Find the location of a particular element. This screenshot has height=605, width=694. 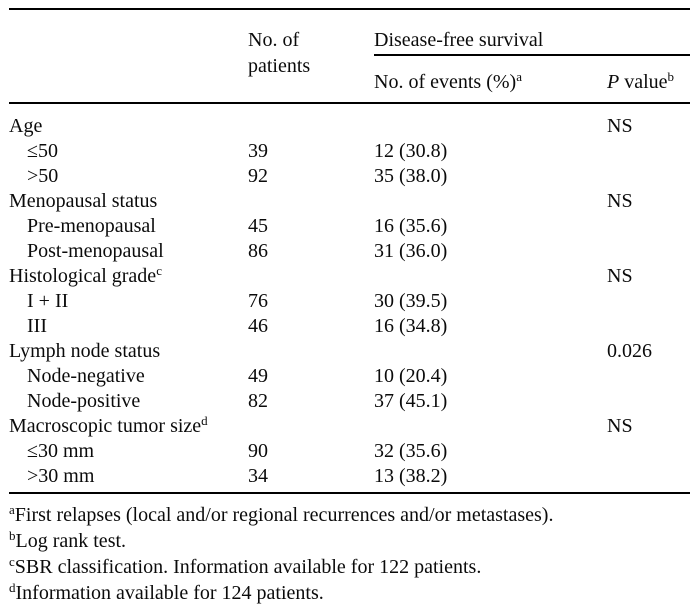

row-tumor-size: Macroscopic tumor sized NS is located at coordinates (349, 426).